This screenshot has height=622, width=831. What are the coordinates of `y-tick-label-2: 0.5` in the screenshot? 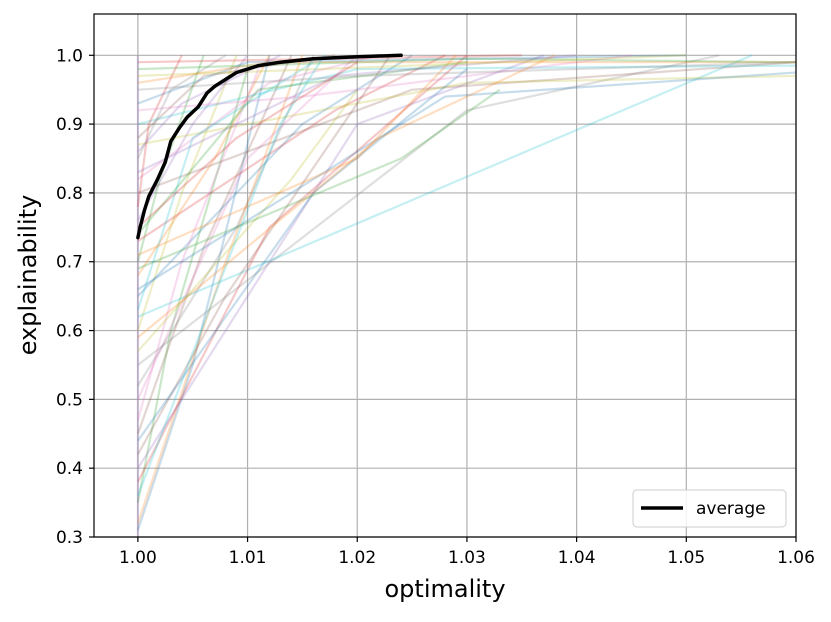 It's located at (69, 400).